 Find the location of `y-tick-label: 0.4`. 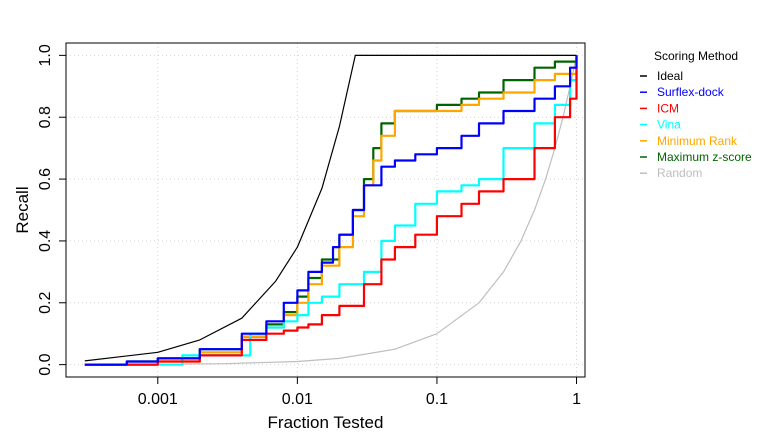

y-tick-label: 0.4 is located at coordinates (45, 241).